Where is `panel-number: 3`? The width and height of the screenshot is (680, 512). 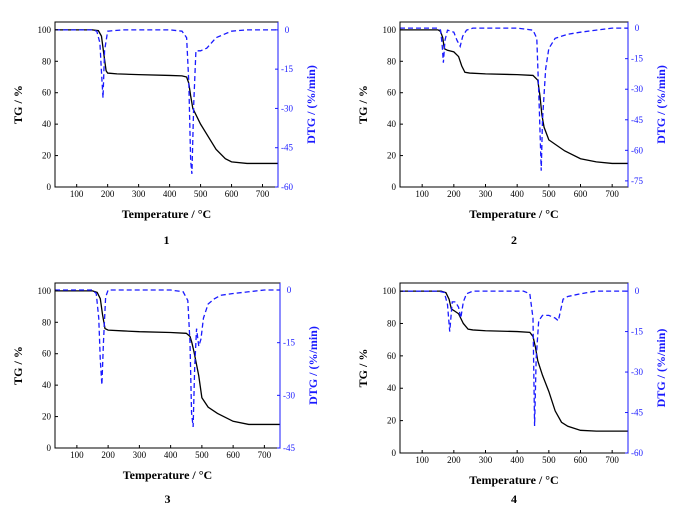
panel-number: 3 is located at coordinates (168, 499).